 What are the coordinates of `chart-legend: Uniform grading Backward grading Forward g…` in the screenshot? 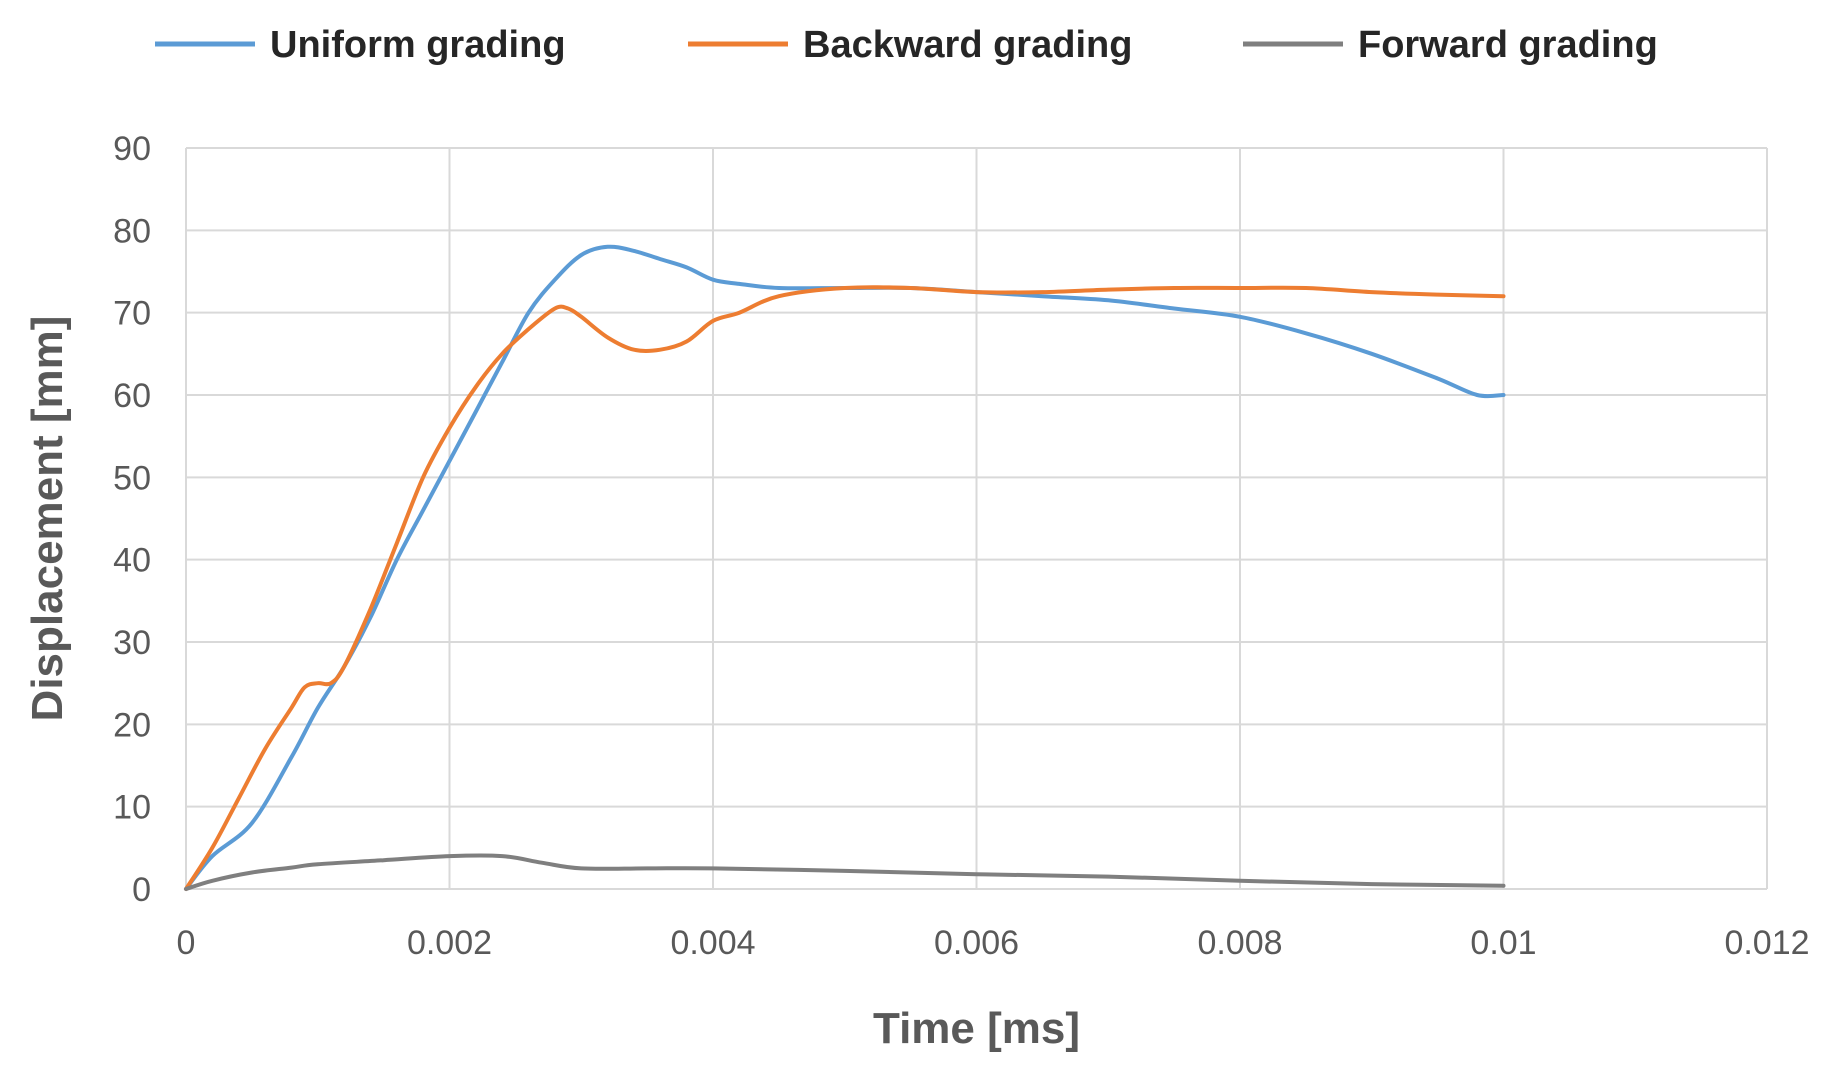 It's located at (906, 45).